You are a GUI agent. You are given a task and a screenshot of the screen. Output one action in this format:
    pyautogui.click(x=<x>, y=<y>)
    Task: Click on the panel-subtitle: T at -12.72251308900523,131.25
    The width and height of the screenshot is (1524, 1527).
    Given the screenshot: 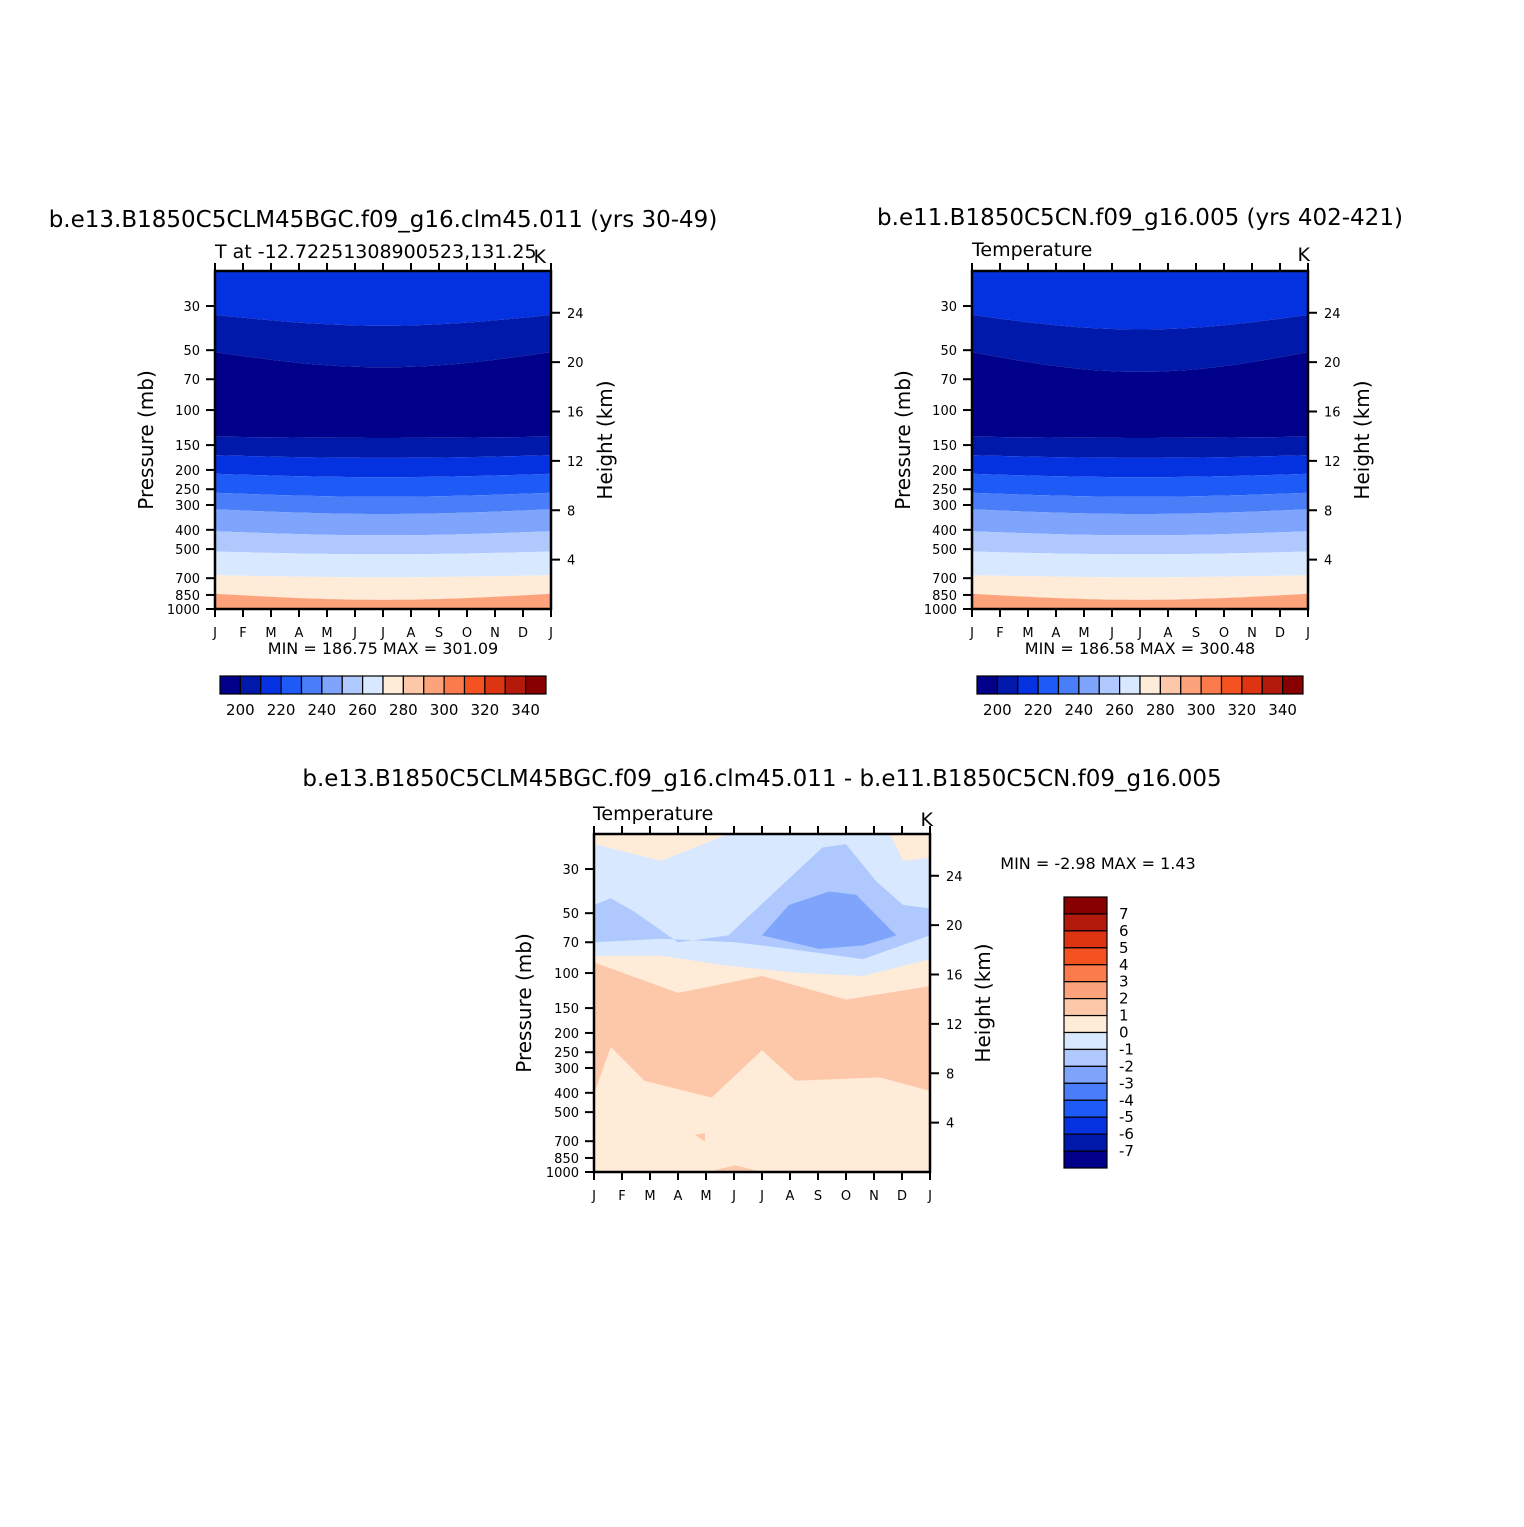 What is the action you would take?
    pyautogui.click(x=375, y=252)
    